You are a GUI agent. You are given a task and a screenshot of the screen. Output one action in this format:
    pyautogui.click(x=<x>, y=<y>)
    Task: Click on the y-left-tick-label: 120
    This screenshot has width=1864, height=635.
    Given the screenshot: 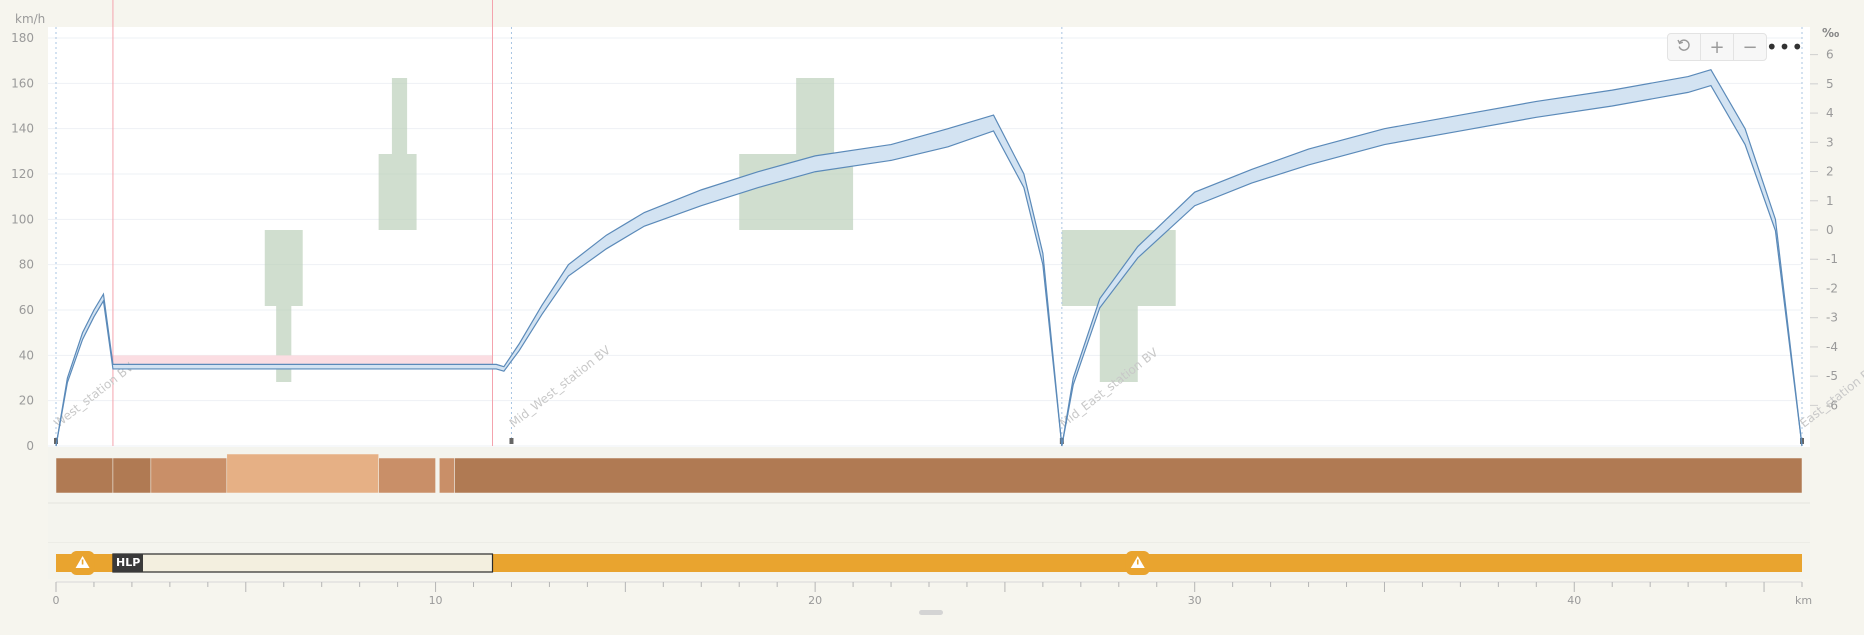 What is the action you would take?
    pyautogui.click(x=22, y=174)
    